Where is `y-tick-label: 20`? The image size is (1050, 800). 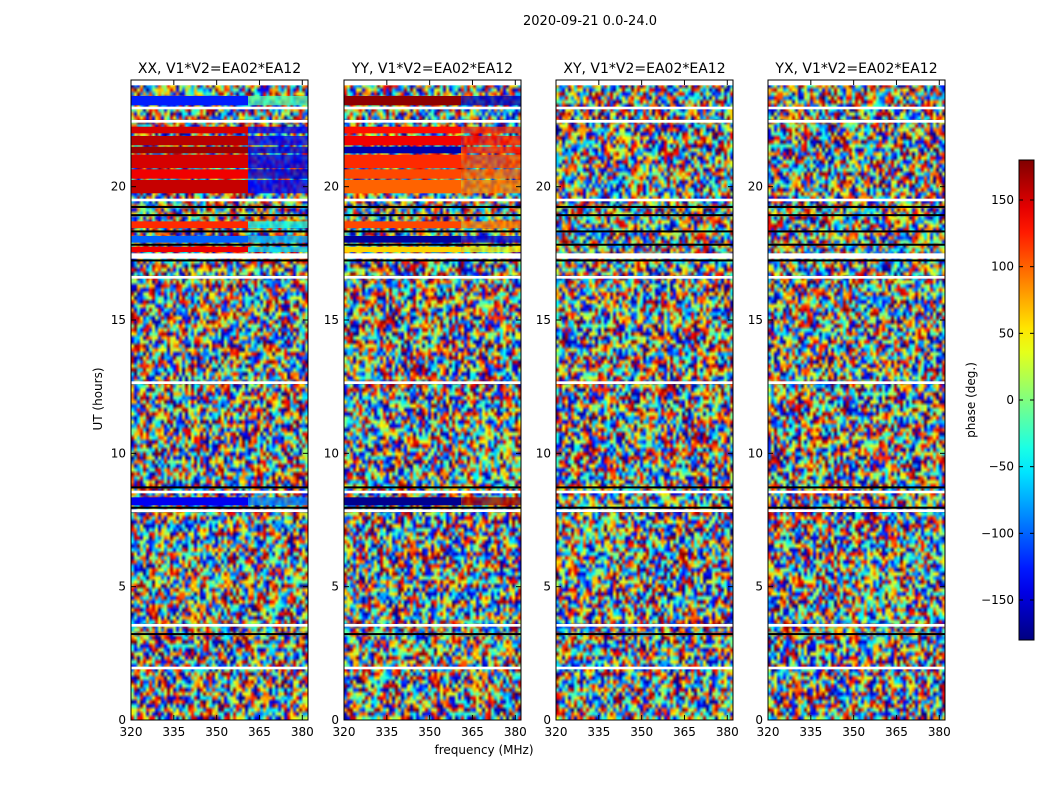 y-tick-label: 20 is located at coordinates (331, 187).